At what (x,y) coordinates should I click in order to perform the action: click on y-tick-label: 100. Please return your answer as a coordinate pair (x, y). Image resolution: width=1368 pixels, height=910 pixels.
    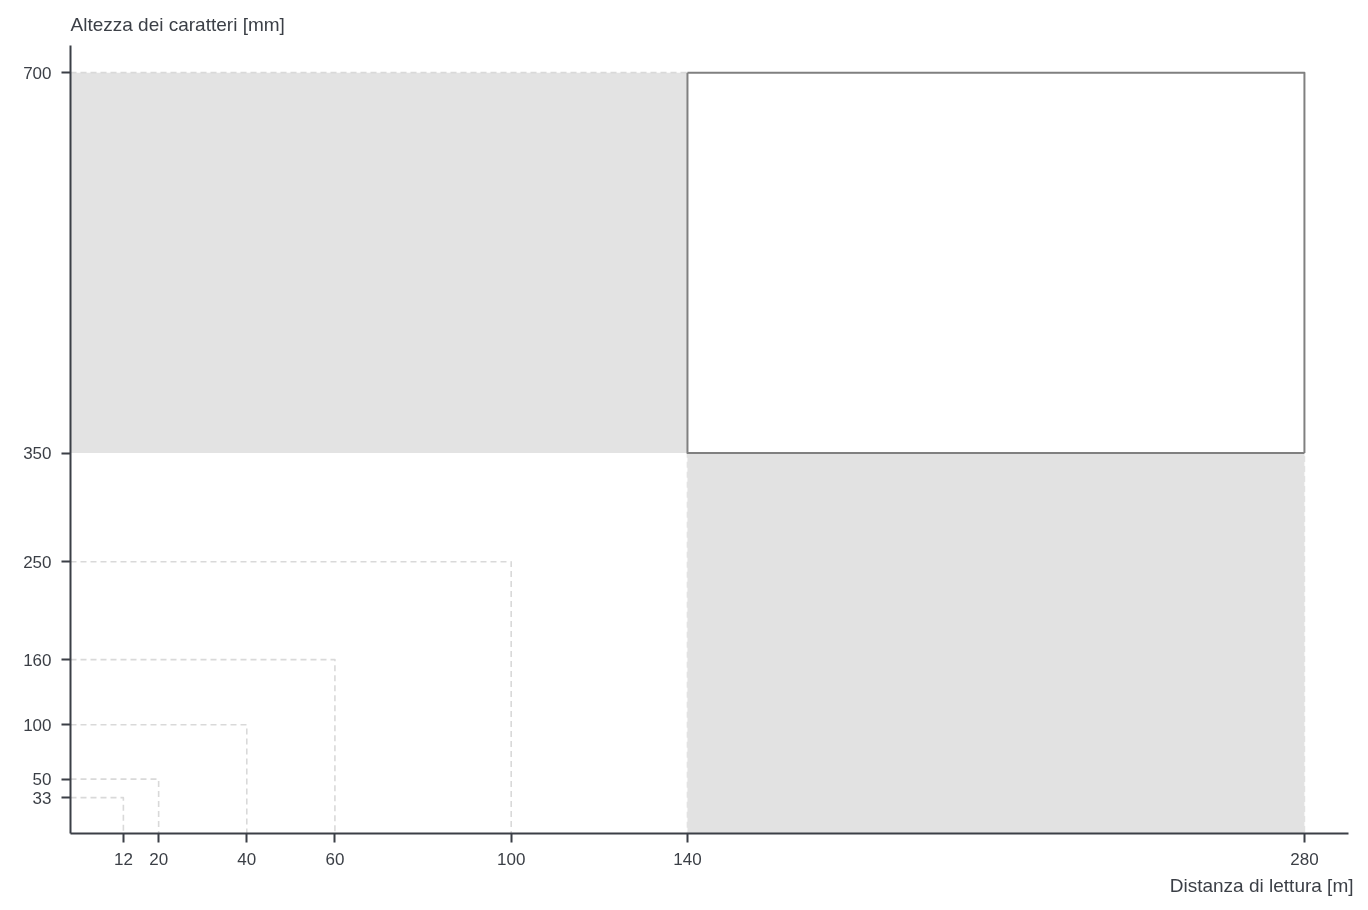
    Looking at the image, I should click on (37, 725).